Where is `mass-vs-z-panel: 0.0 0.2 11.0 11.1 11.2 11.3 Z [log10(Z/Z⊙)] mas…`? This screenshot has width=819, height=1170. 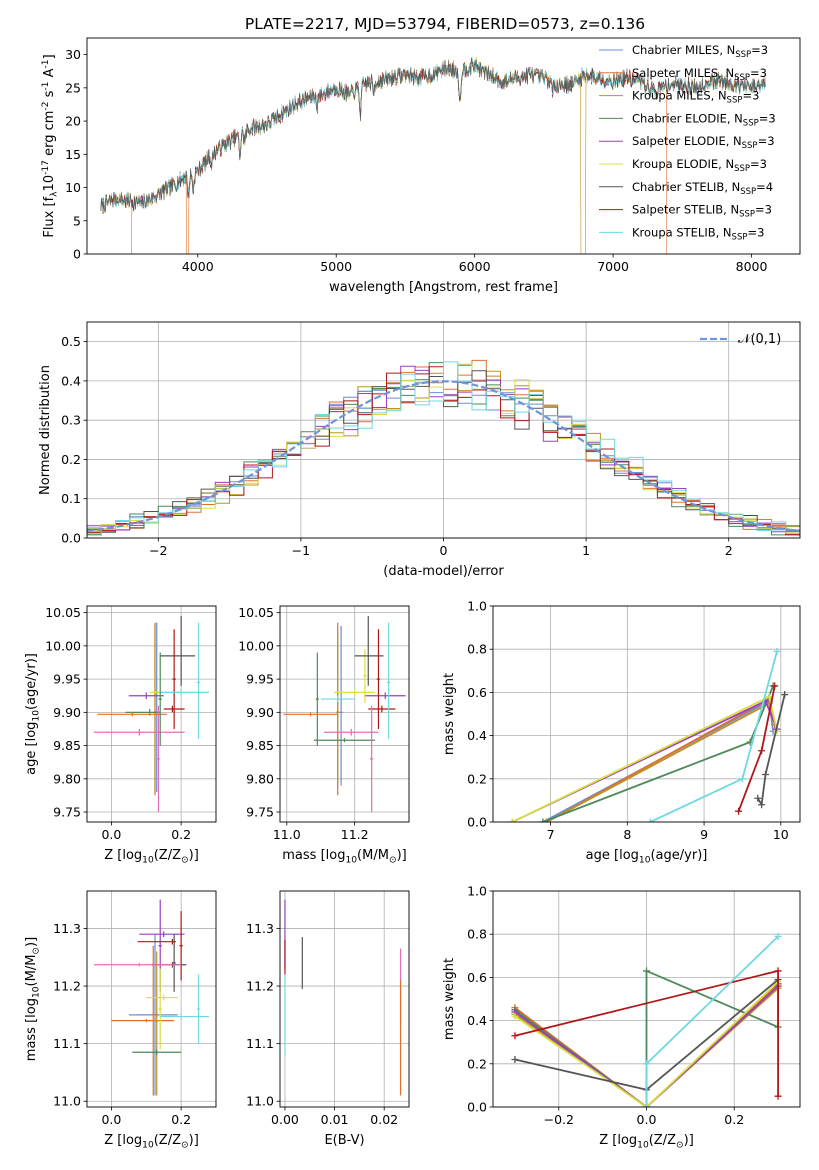
mass-vs-z-panel: 0.0 0.2 11.0 11.1 11.2 11.3 Z [log10(Z/Z⊙)] mas… is located at coordinates (120, 1020).